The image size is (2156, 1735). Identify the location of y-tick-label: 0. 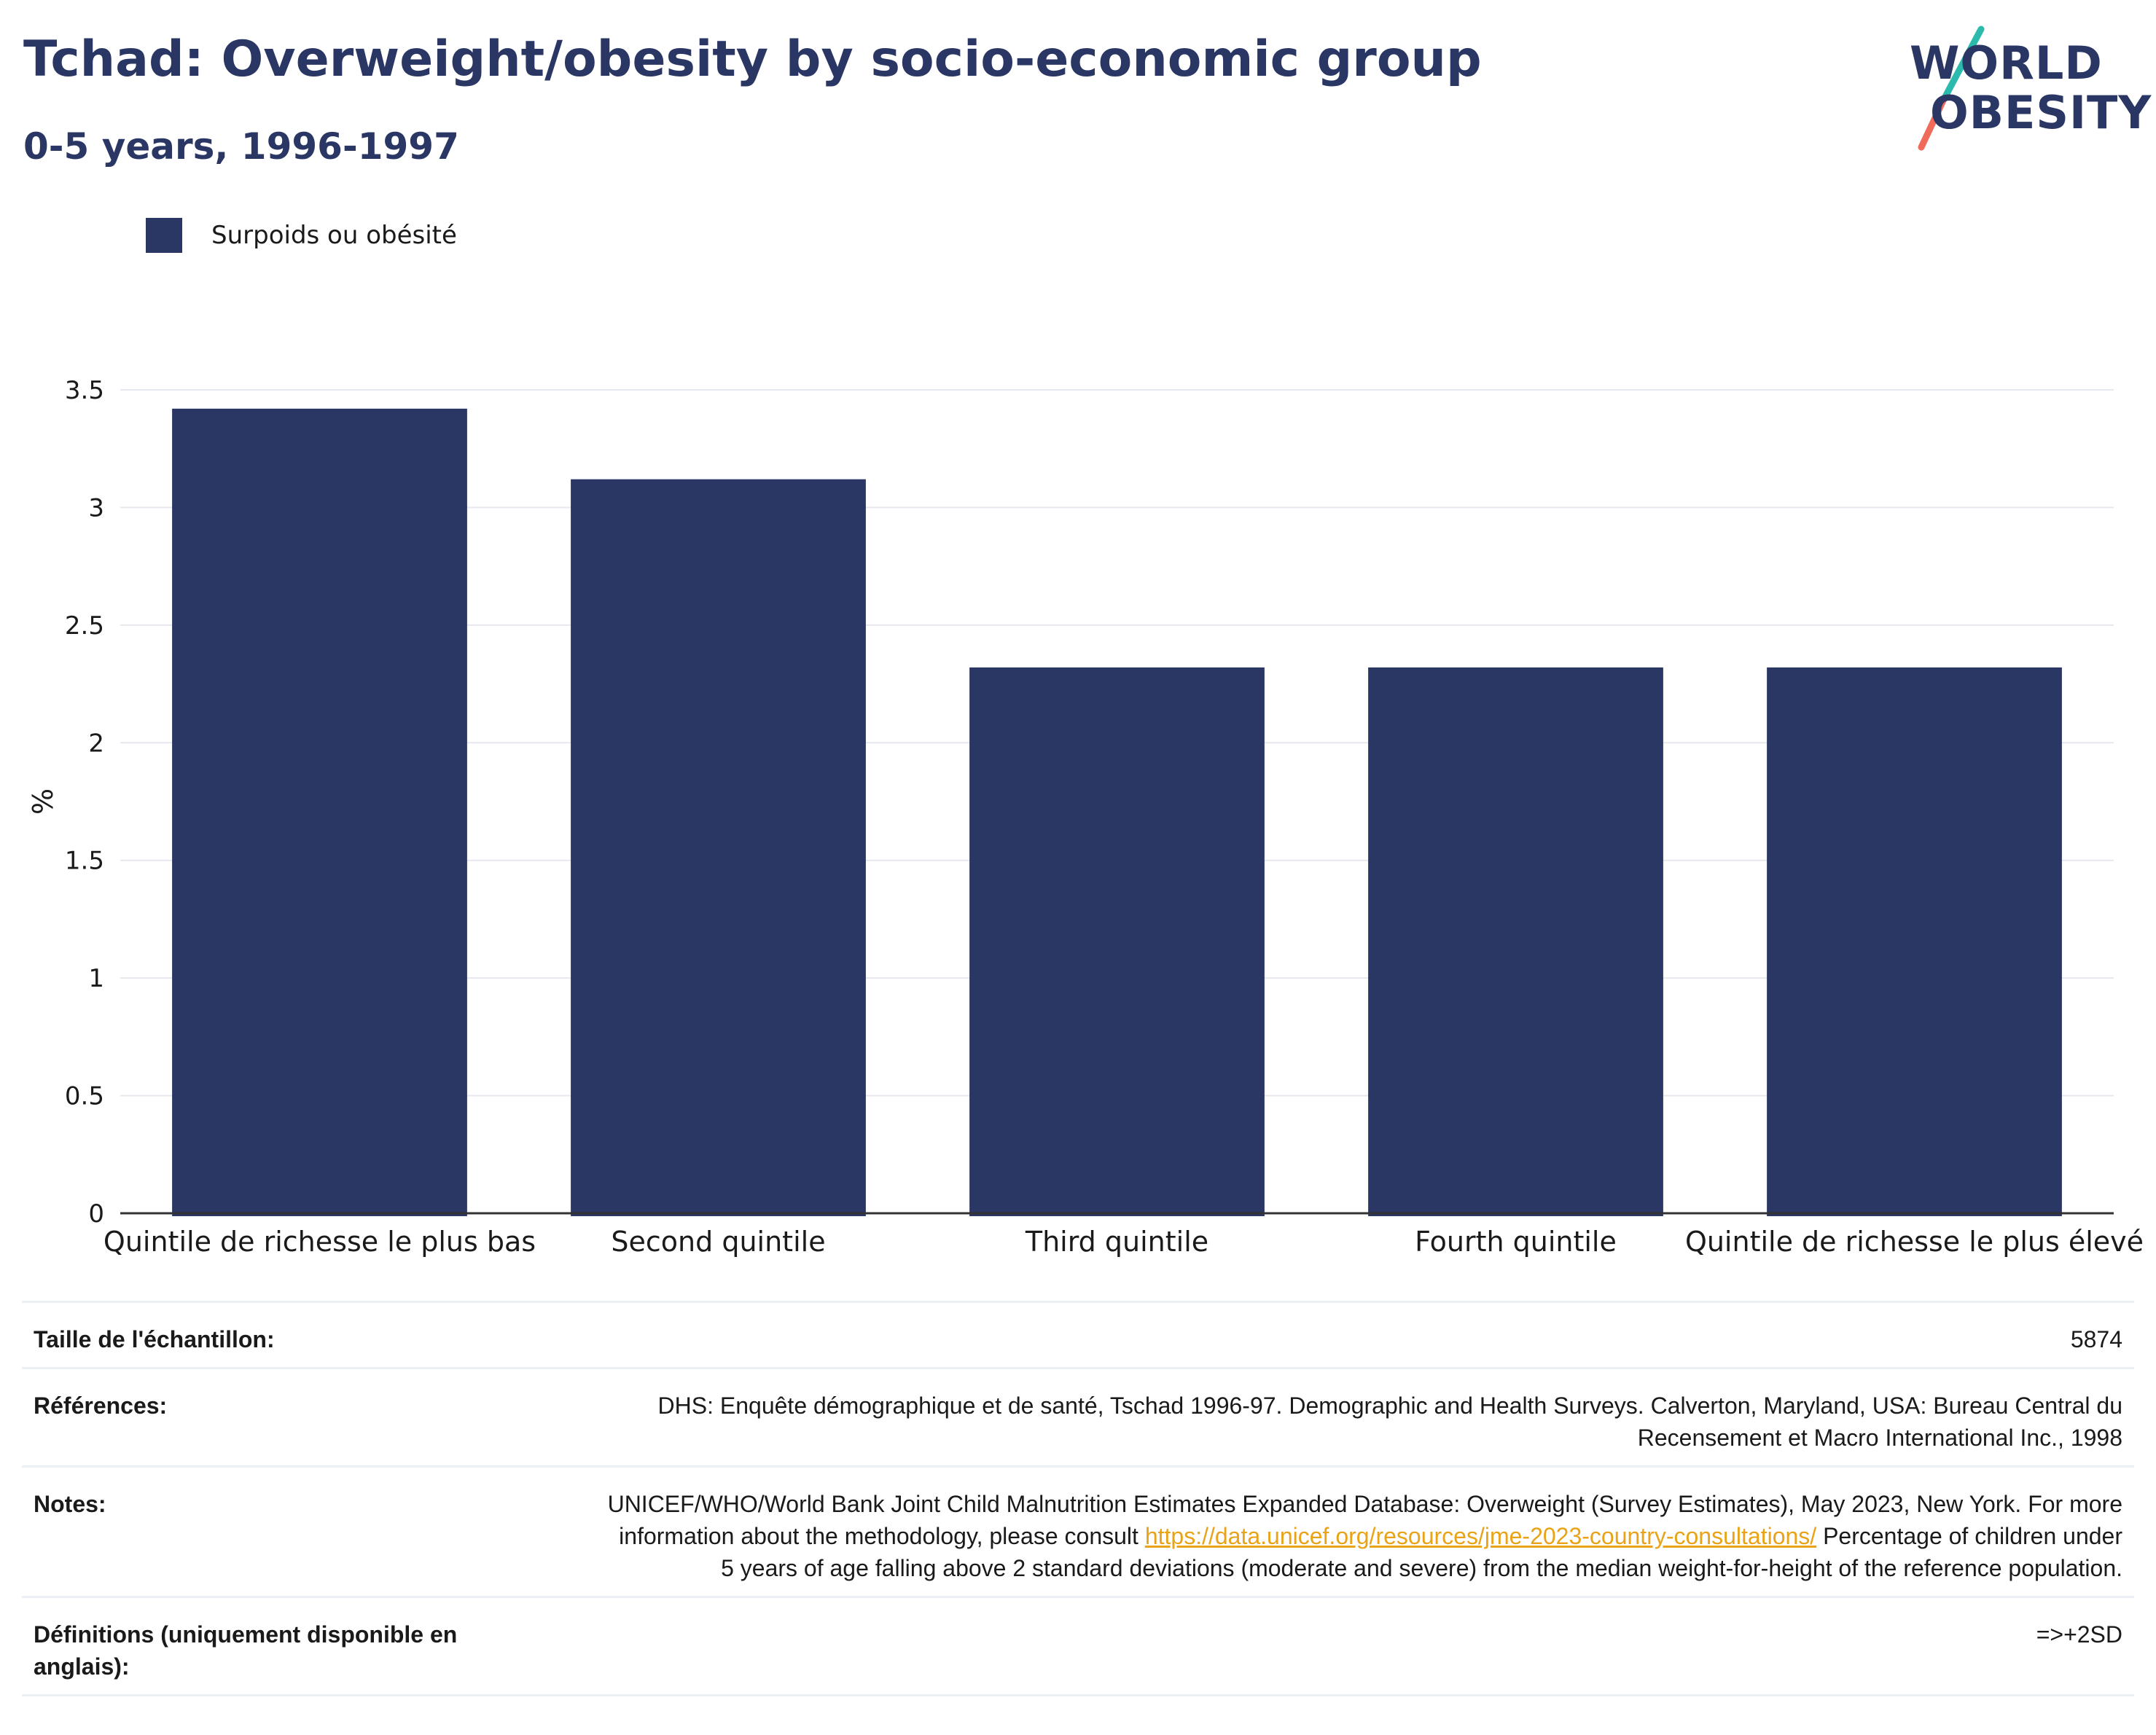
(96, 1214).